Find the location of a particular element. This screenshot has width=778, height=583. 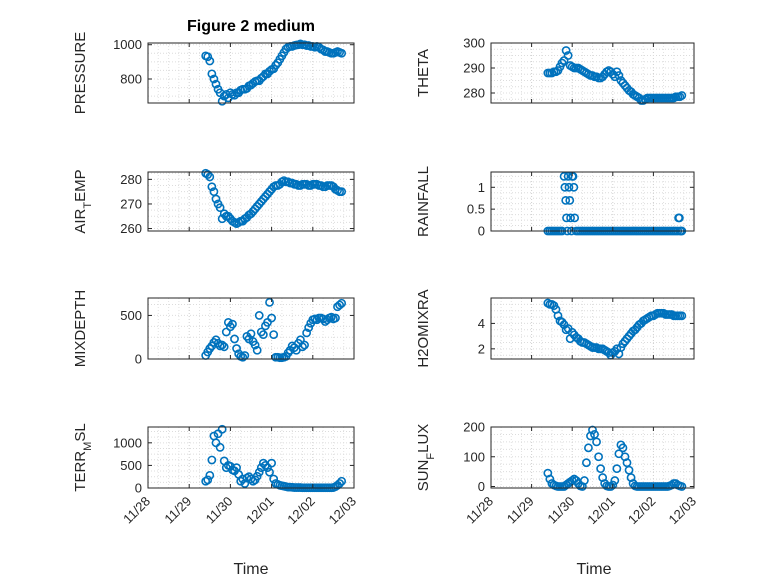

figure-title: Figure 2 medium is located at coordinates (251, 26).